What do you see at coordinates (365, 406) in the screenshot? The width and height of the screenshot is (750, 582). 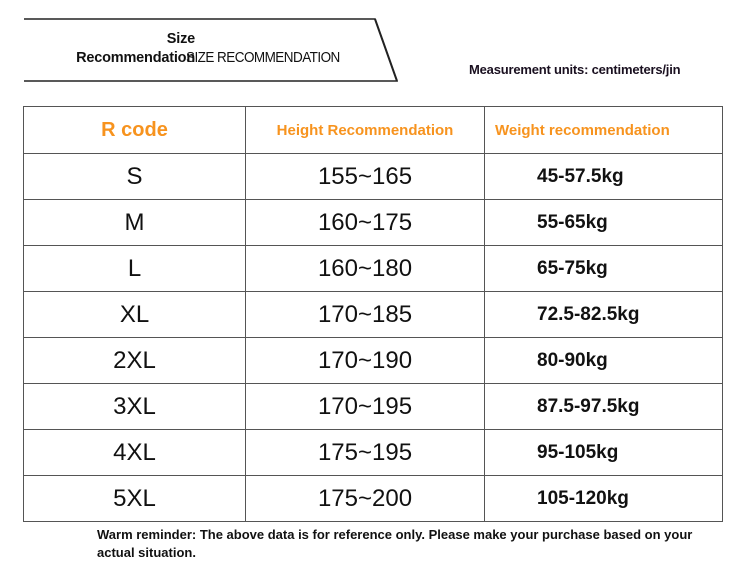 I see `height-cell: 170~195` at bounding box center [365, 406].